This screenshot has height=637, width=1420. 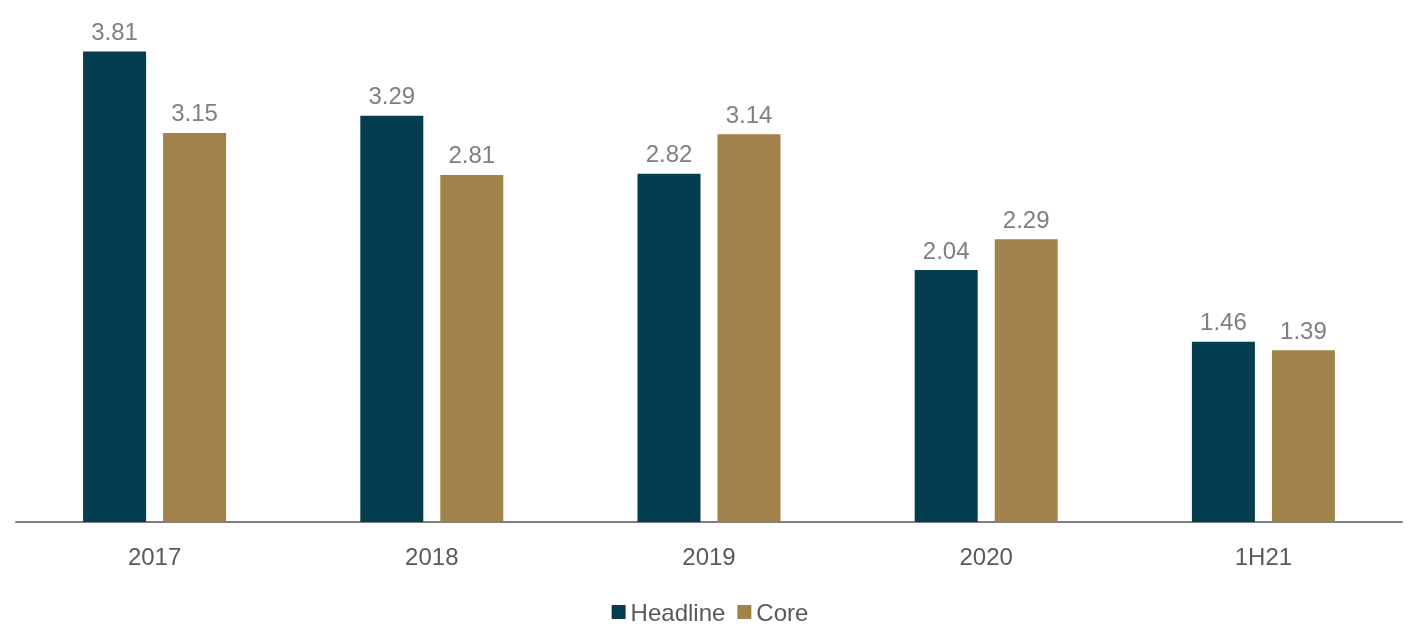 What do you see at coordinates (749, 114) in the screenshot?
I see `data-label: 3.14` at bounding box center [749, 114].